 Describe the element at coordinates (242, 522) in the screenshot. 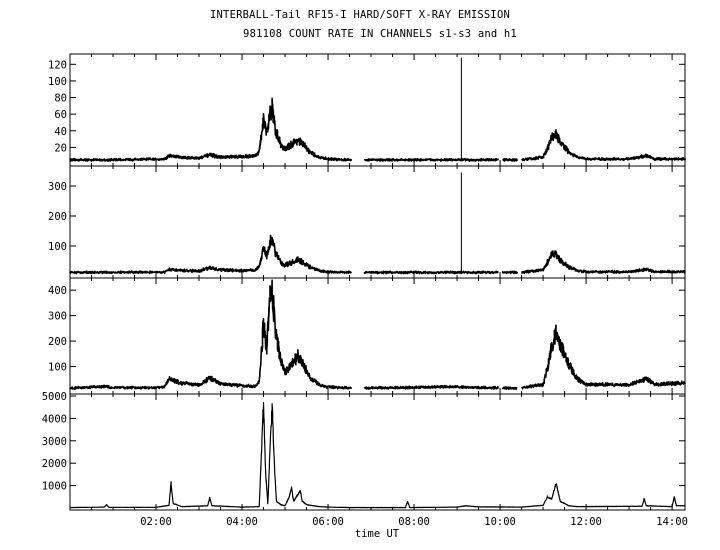

I see `x-tick-label: 04:00` at that location.